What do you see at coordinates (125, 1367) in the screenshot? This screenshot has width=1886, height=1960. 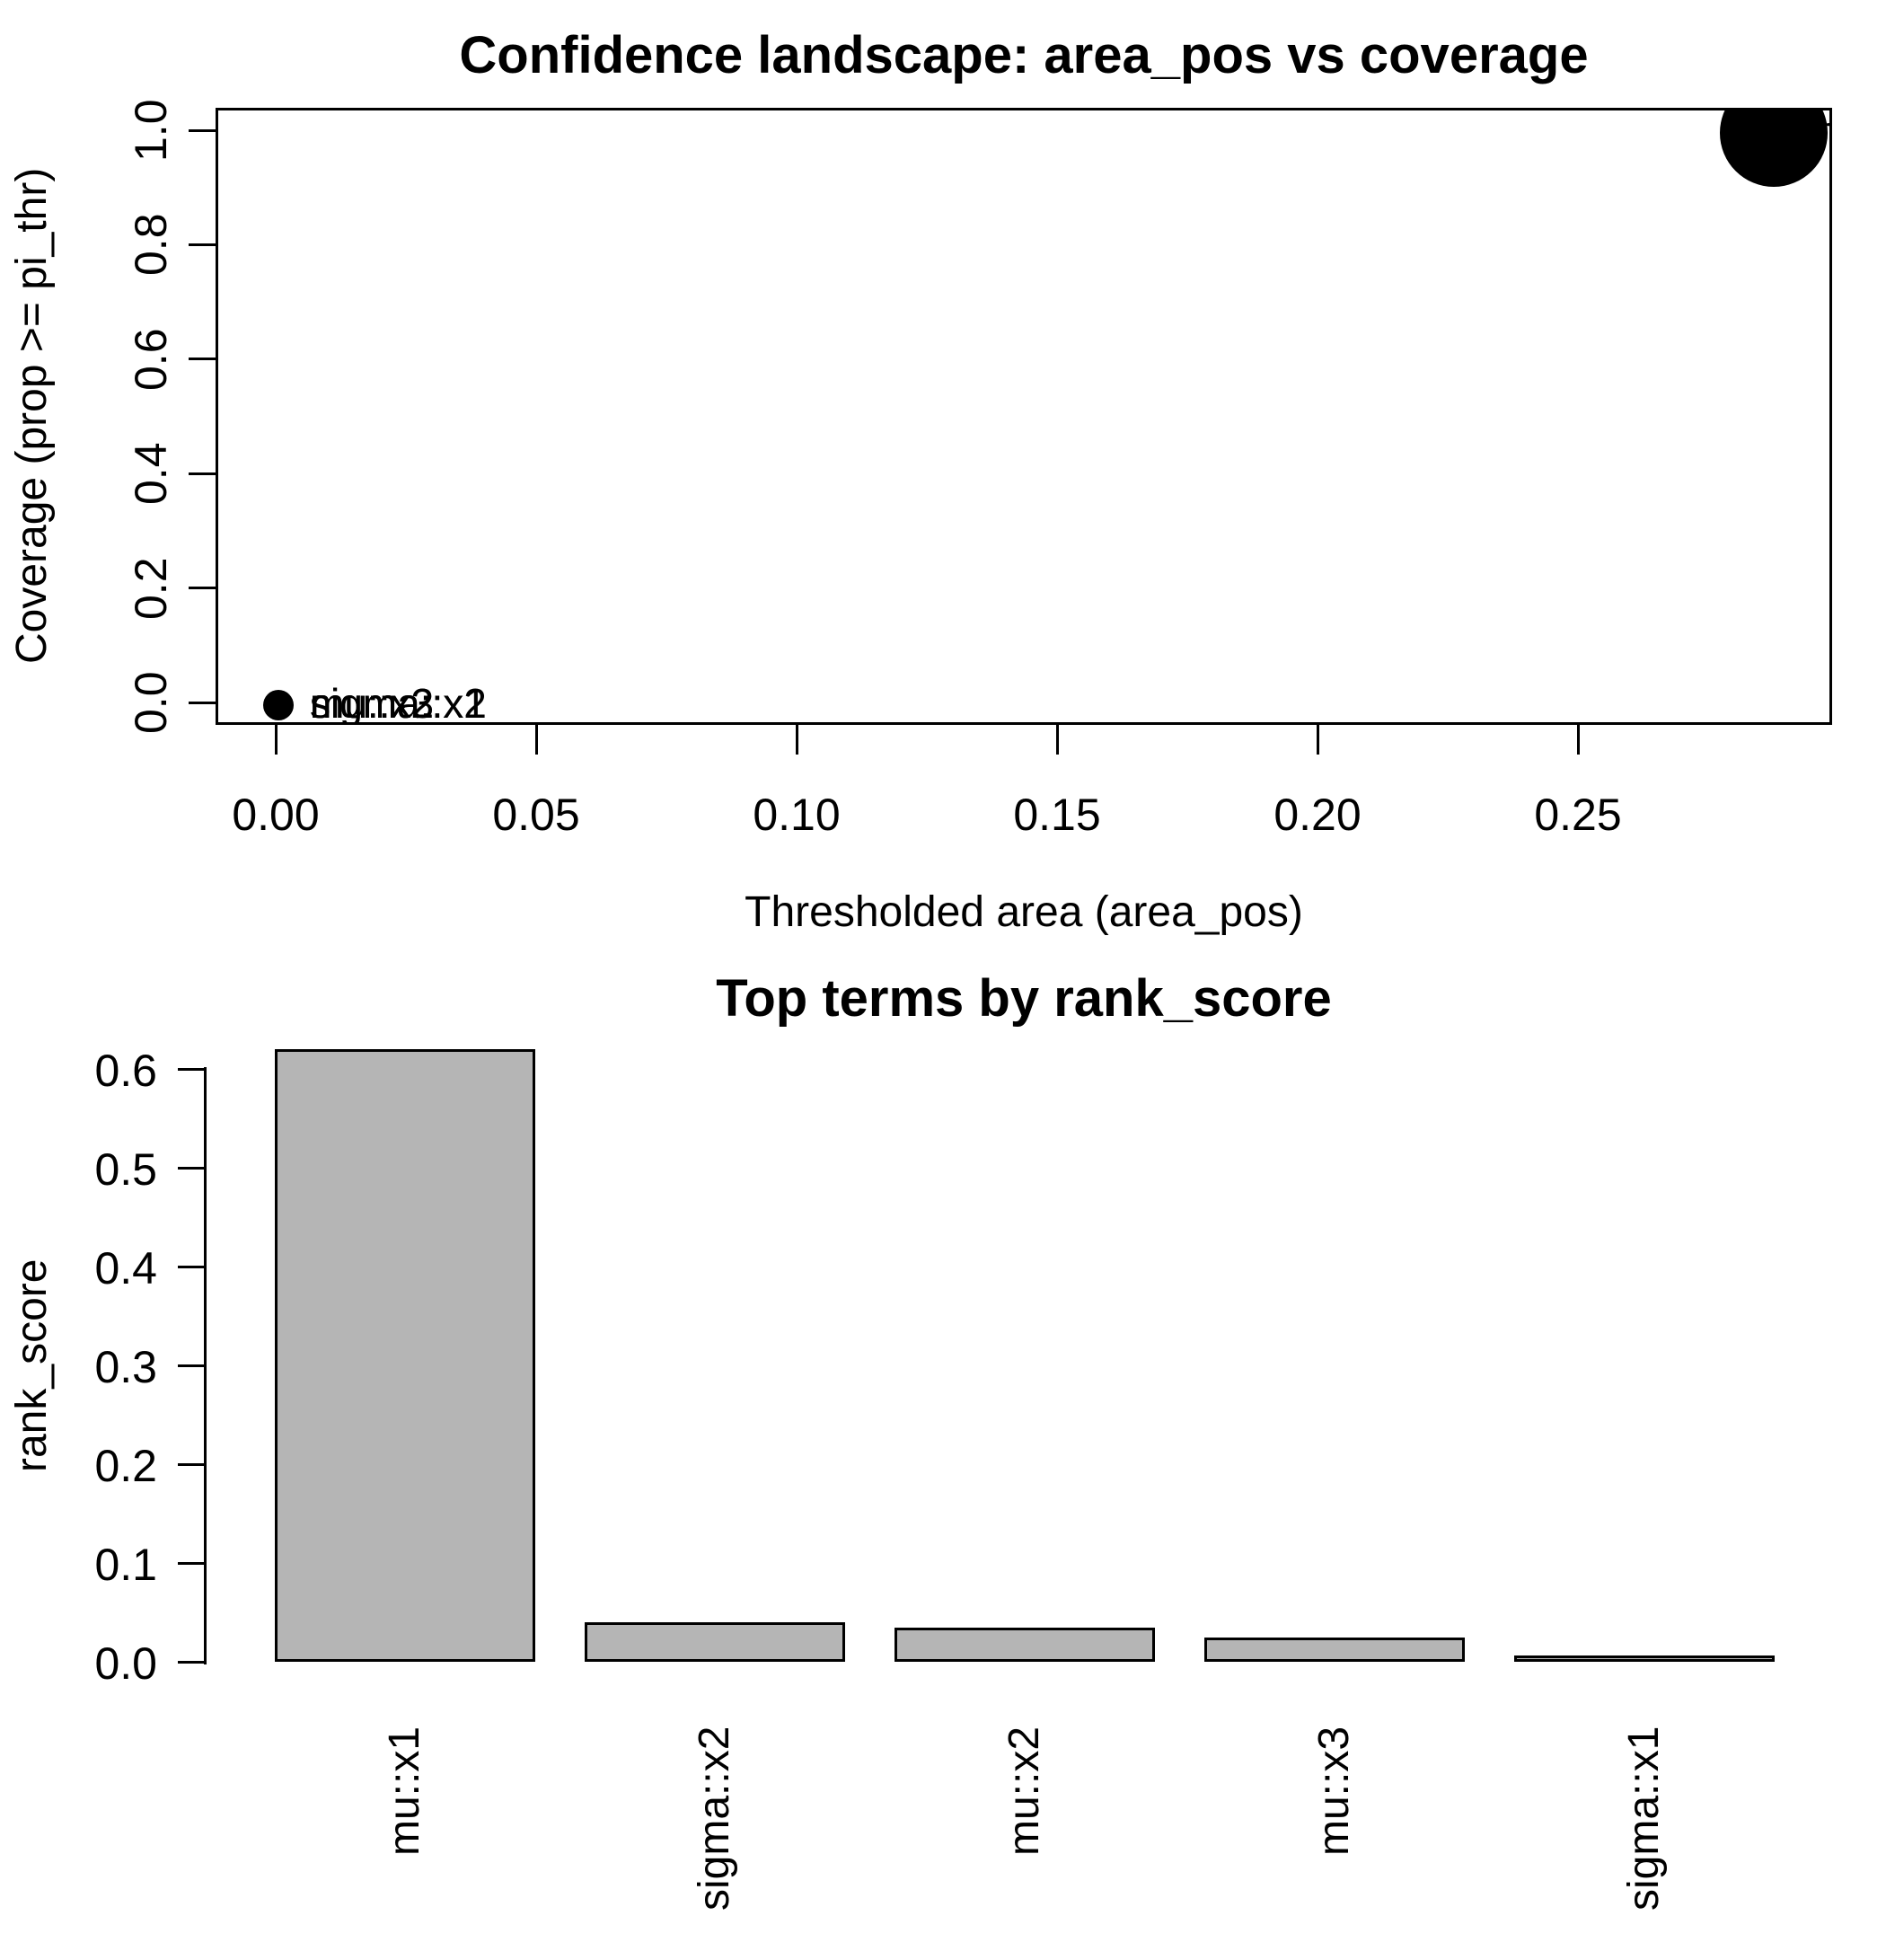 I see `bar-y-tick-label: 0.3` at bounding box center [125, 1367].